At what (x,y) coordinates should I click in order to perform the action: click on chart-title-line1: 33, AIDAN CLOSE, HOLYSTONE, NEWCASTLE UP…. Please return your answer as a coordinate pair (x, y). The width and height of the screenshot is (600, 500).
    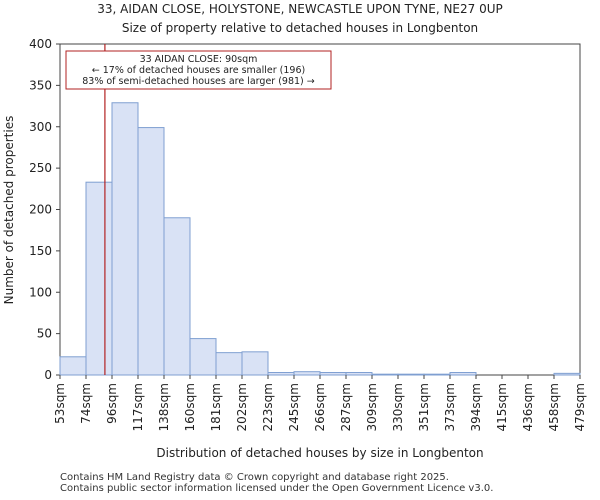
    Looking at the image, I should click on (300, 9).